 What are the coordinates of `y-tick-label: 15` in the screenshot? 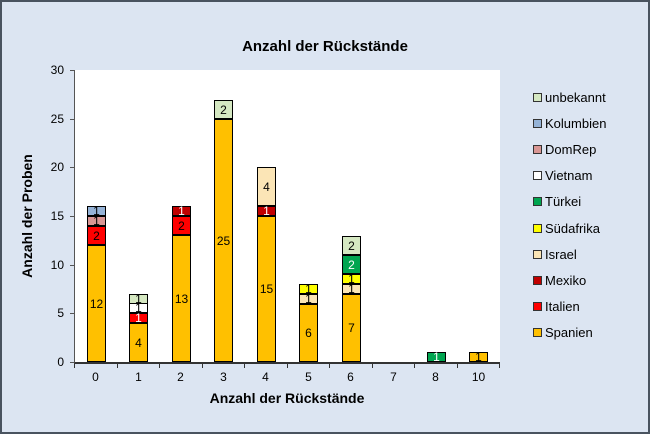 It's located at (57, 216).